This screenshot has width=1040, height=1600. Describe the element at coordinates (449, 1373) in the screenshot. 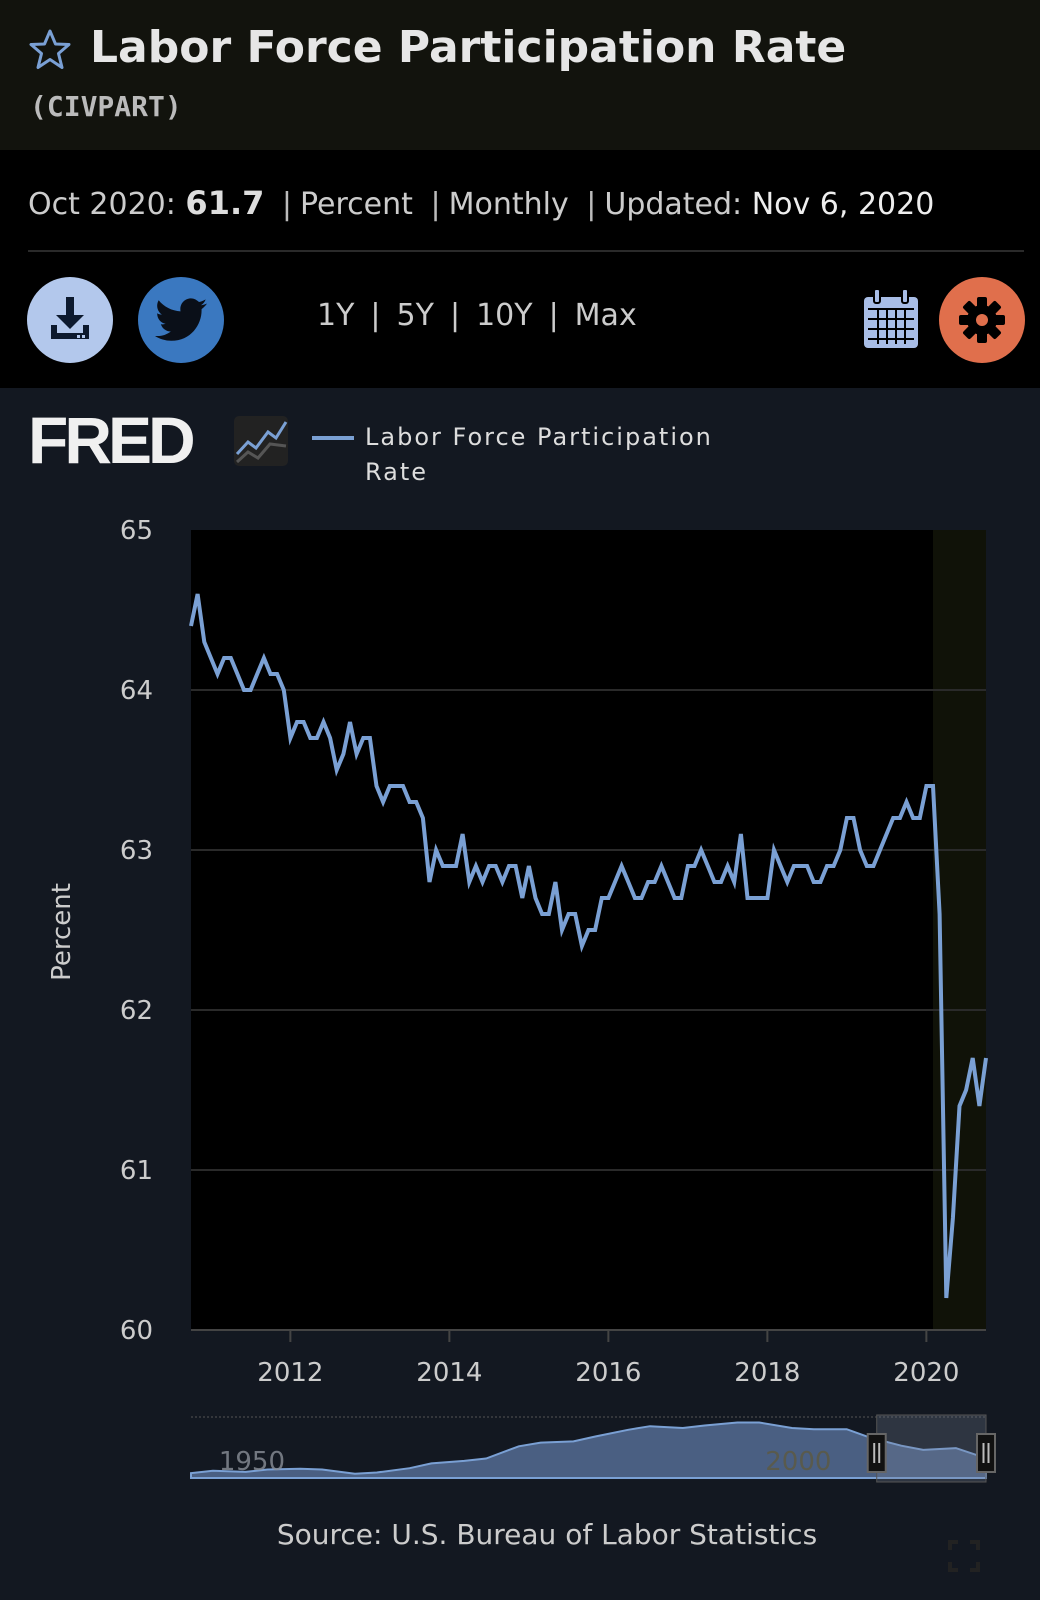

I see `x-tick-label: 2014` at that location.